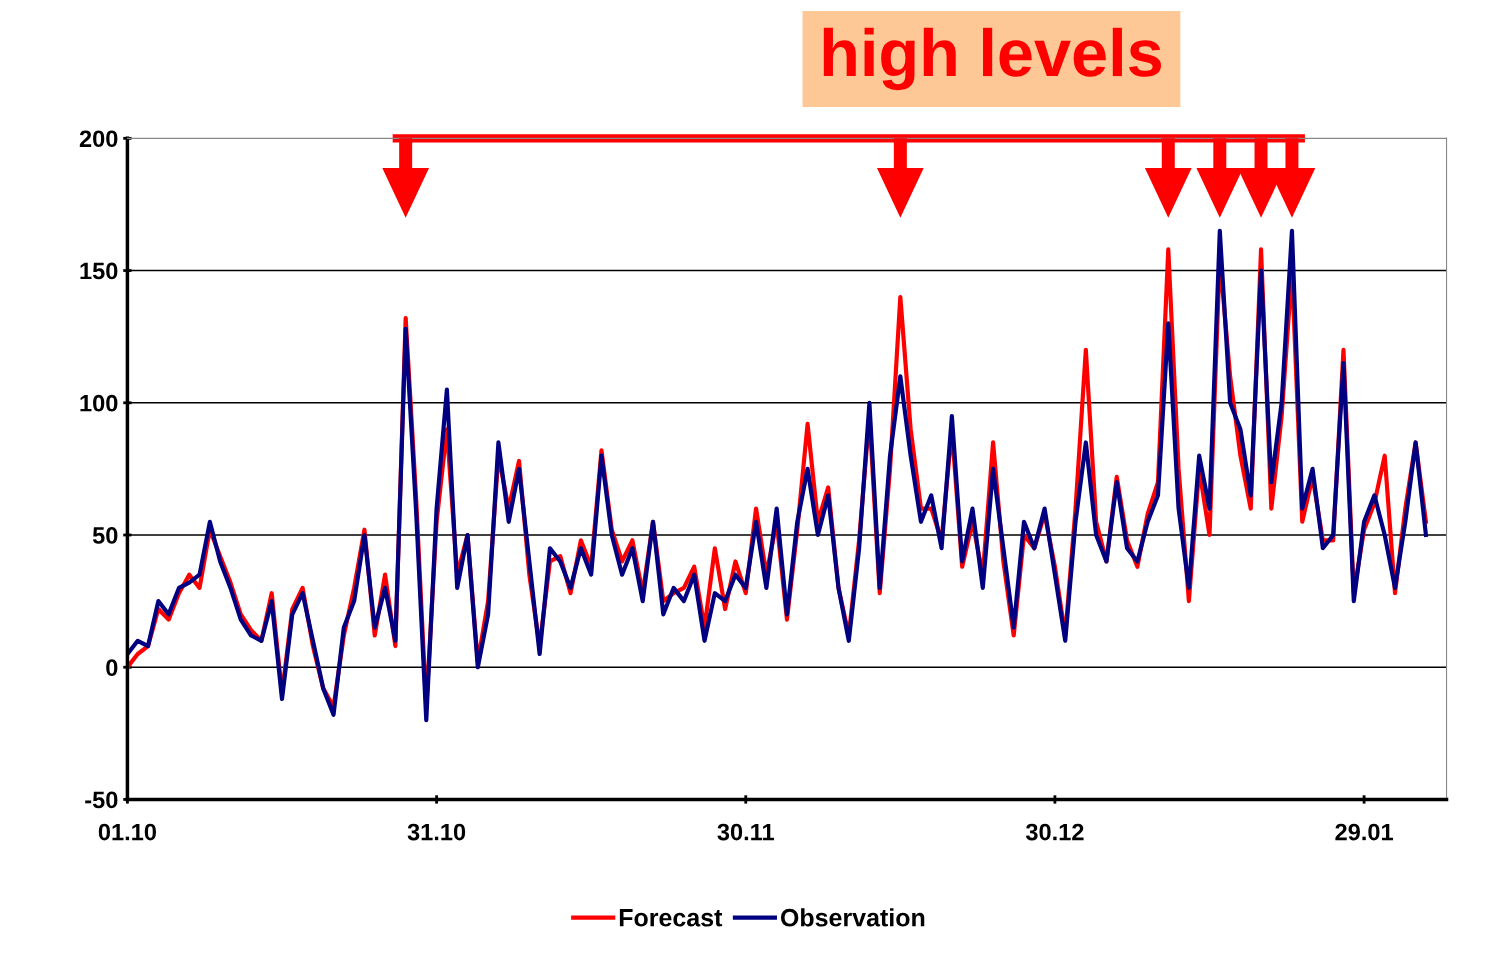 This screenshot has width=1499, height=954. Describe the element at coordinates (1364, 832) in the screenshot. I see `x-tick-label: 29.01` at that location.